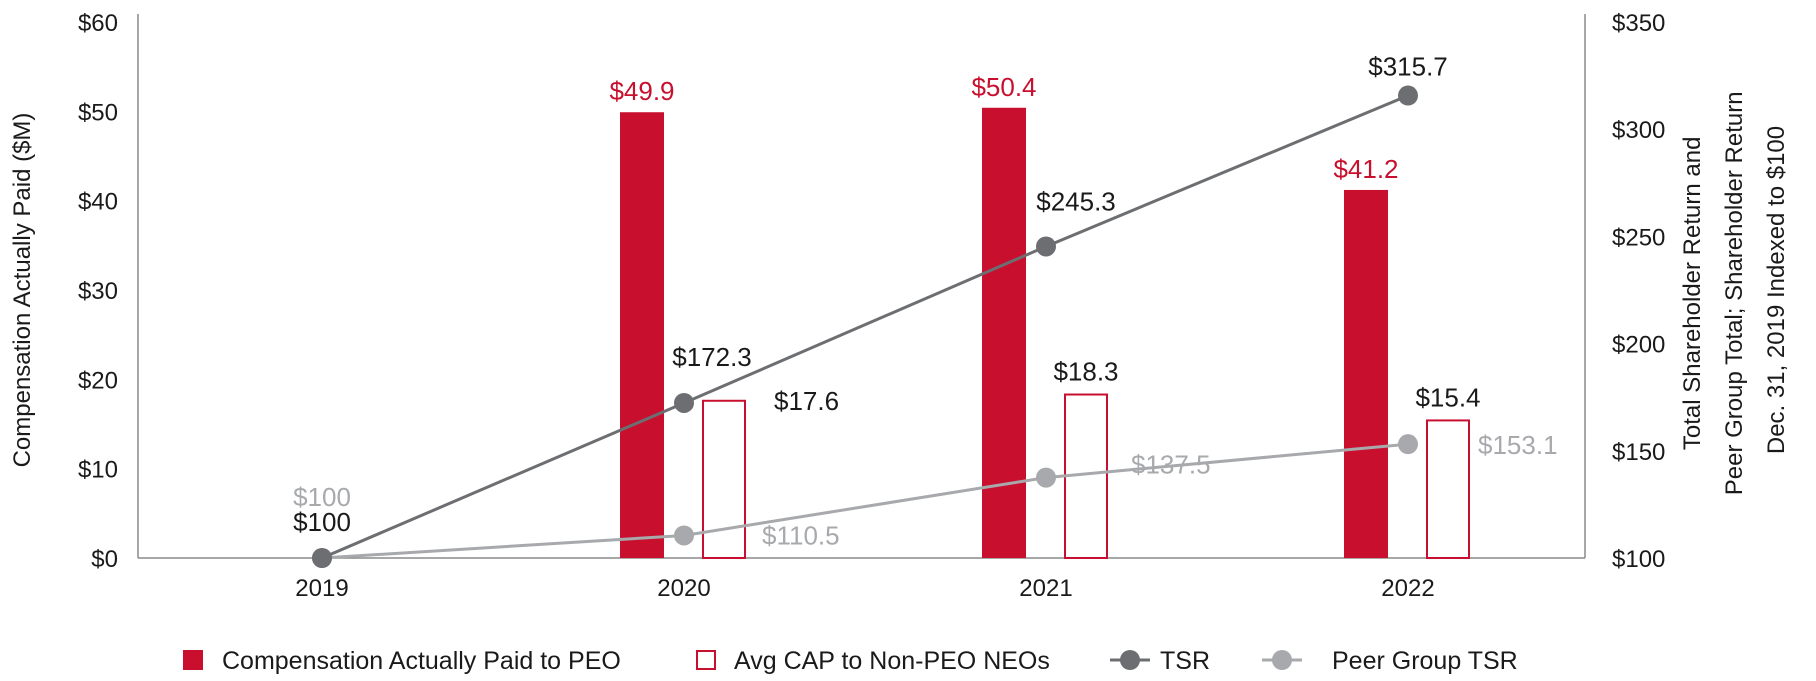 Image resolution: width=1816 pixels, height=681 pixels. I want to click on data-label-peo: $49.9, so click(641, 91).